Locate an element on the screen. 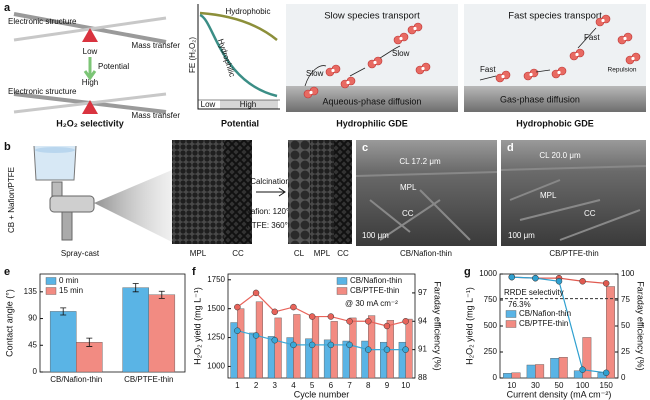  balance-bottom is located at coordinates (90, 103).